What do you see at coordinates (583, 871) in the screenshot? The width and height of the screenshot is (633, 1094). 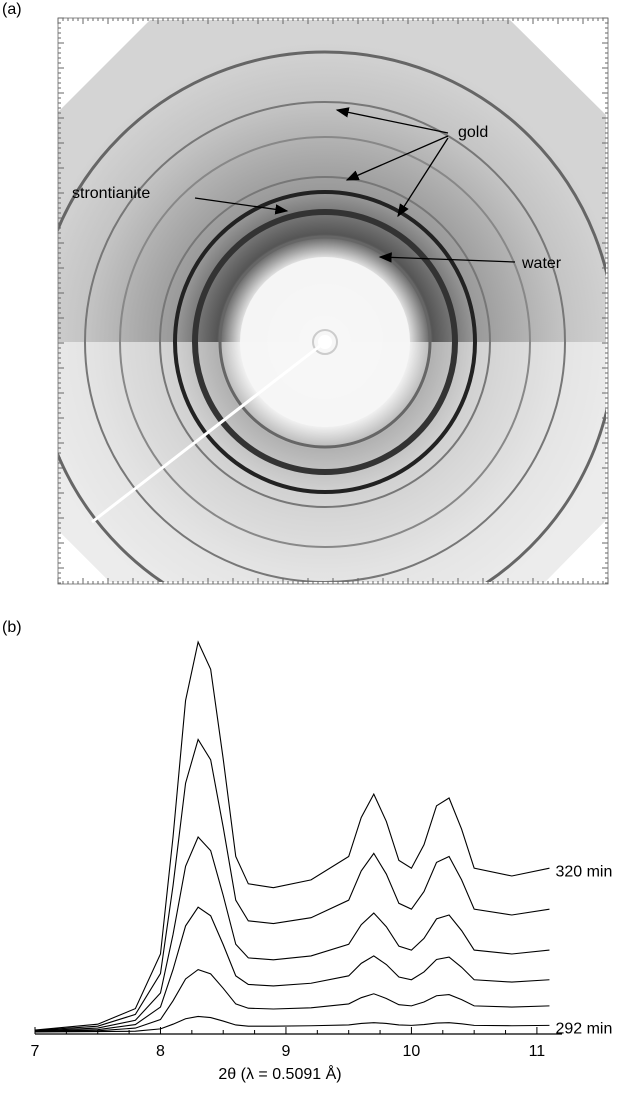 I see `series-label: 320 min` at bounding box center [583, 871].